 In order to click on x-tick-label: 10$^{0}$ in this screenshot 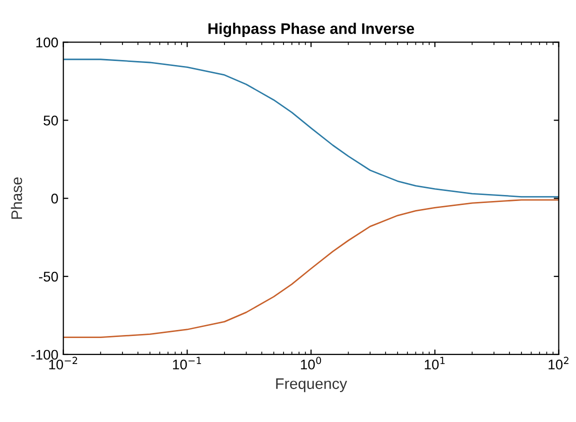, I will do `click(311, 363)`.